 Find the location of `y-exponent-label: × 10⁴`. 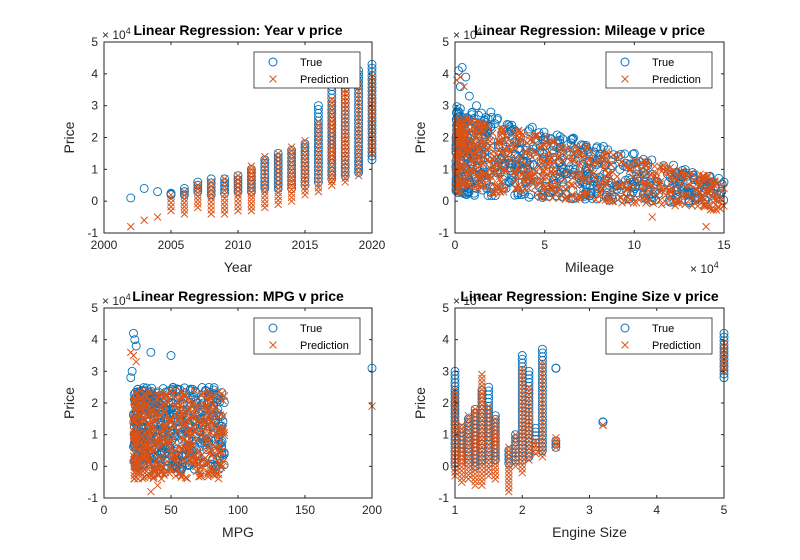

y-exponent-label: × 10⁴ is located at coordinates (467, 34).